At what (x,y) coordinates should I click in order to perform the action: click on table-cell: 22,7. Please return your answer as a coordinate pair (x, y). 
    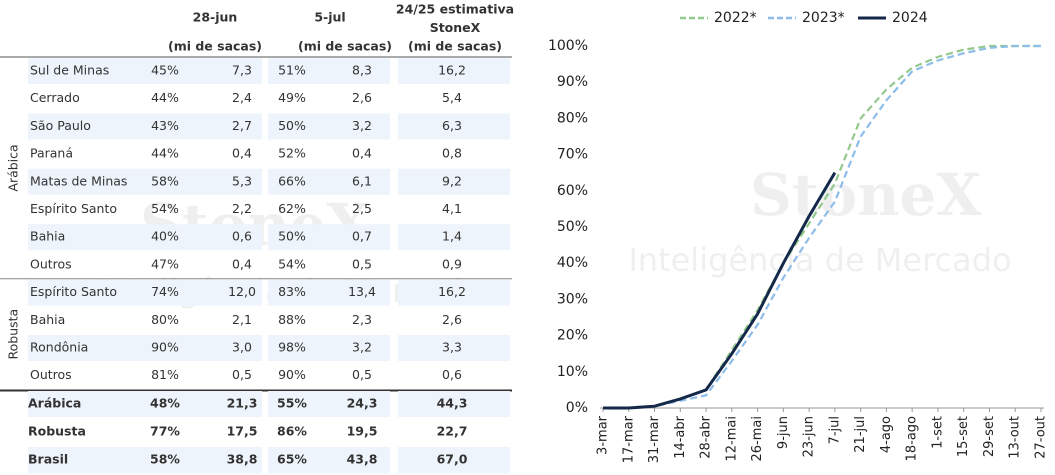
    Looking at the image, I should click on (452, 431).